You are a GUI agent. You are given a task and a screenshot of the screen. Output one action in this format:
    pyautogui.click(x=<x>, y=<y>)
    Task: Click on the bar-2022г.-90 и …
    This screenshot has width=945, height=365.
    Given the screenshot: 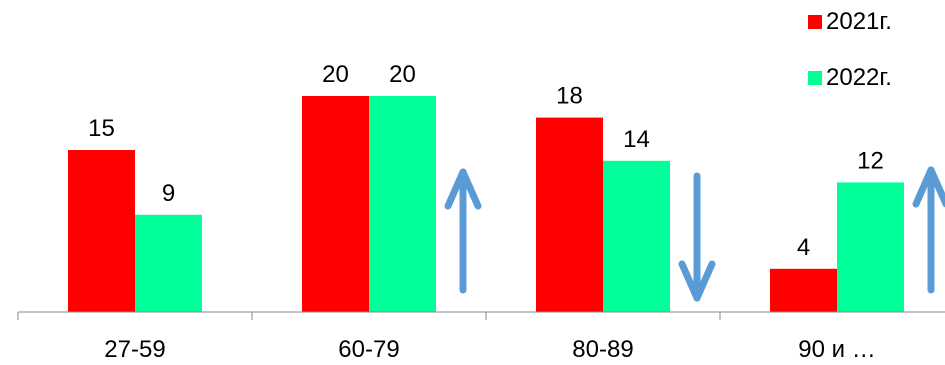 What is the action you would take?
    pyautogui.click(x=870, y=247)
    